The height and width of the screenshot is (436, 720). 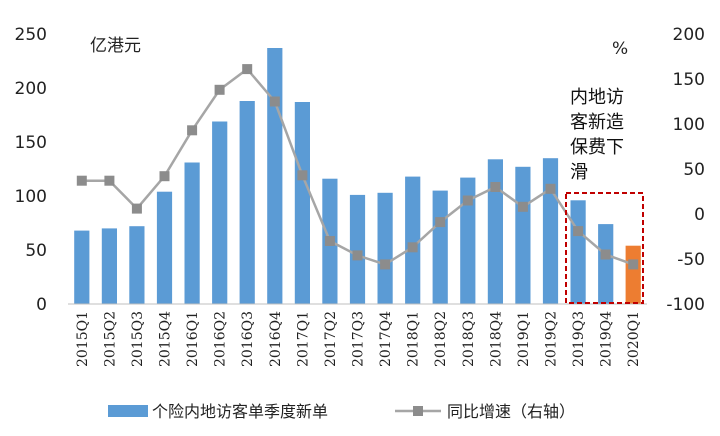 What do you see at coordinates (550, 188) in the screenshot?
I see `line-point-2019Q2` at bounding box center [550, 188].